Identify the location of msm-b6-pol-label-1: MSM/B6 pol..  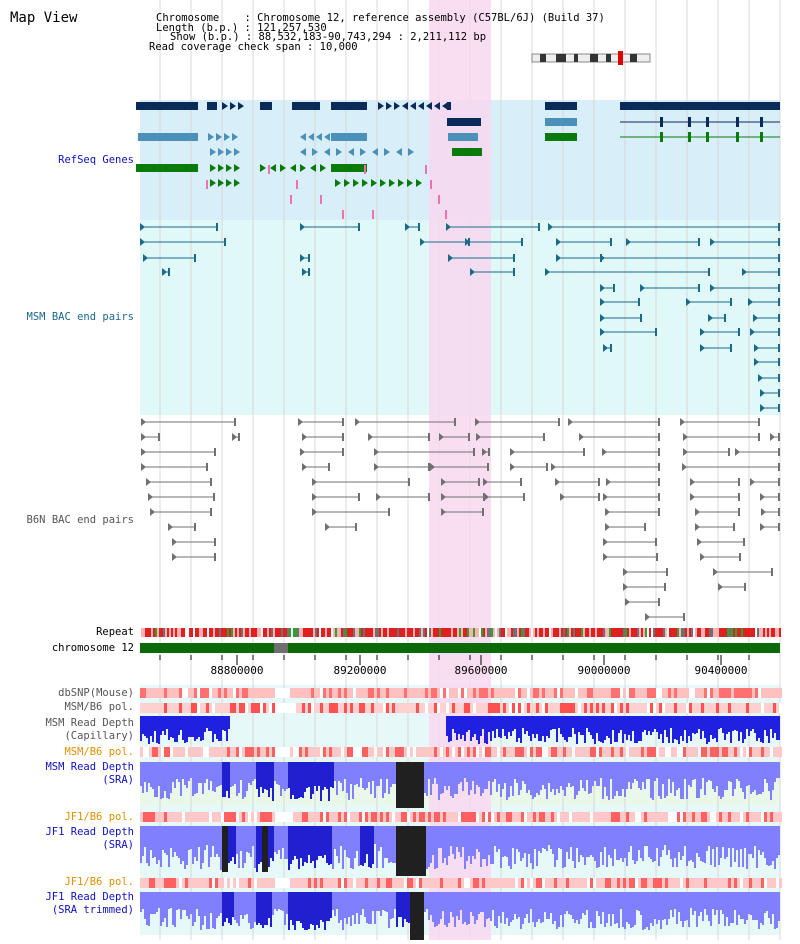
(99, 707).